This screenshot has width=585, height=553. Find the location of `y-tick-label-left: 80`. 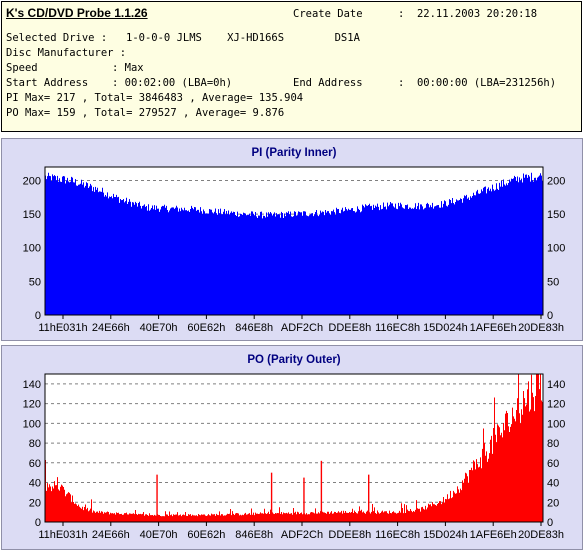

y-tick-label-left: 80 is located at coordinates (35, 444).